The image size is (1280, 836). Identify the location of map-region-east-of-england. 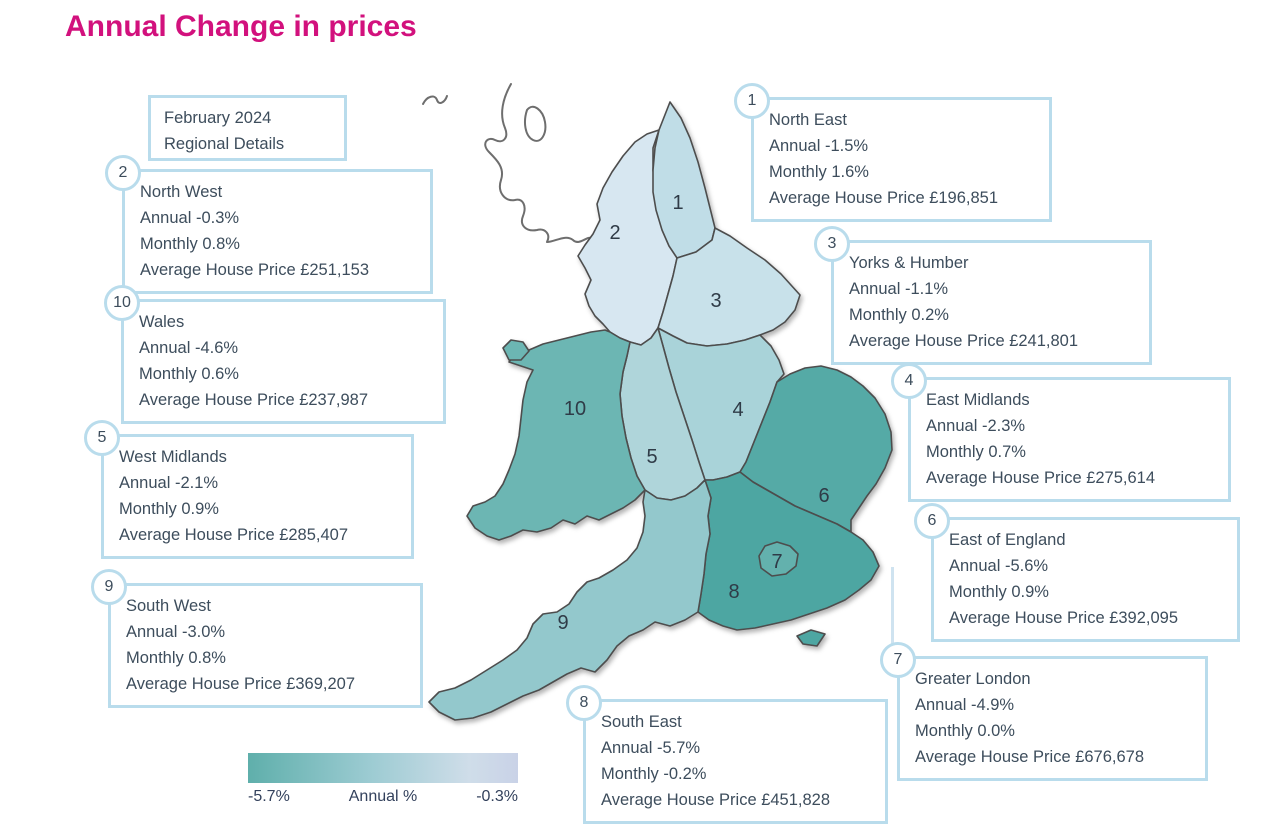
(816, 449).